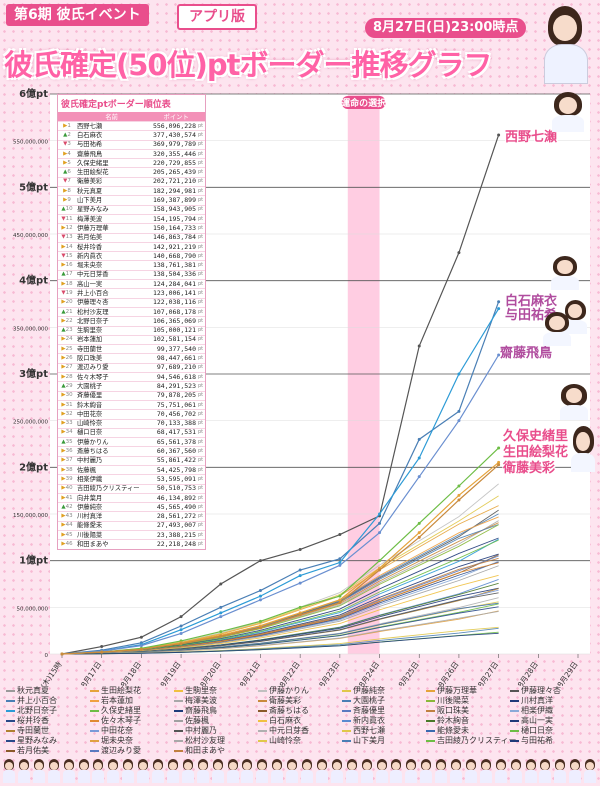 Image resolution: width=600 pixels, height=786 pixels. What do you see at coordinates (112, 163) in the screenshot?
I see `member-name: 久保史緒里` at bounding box center [112, 163].